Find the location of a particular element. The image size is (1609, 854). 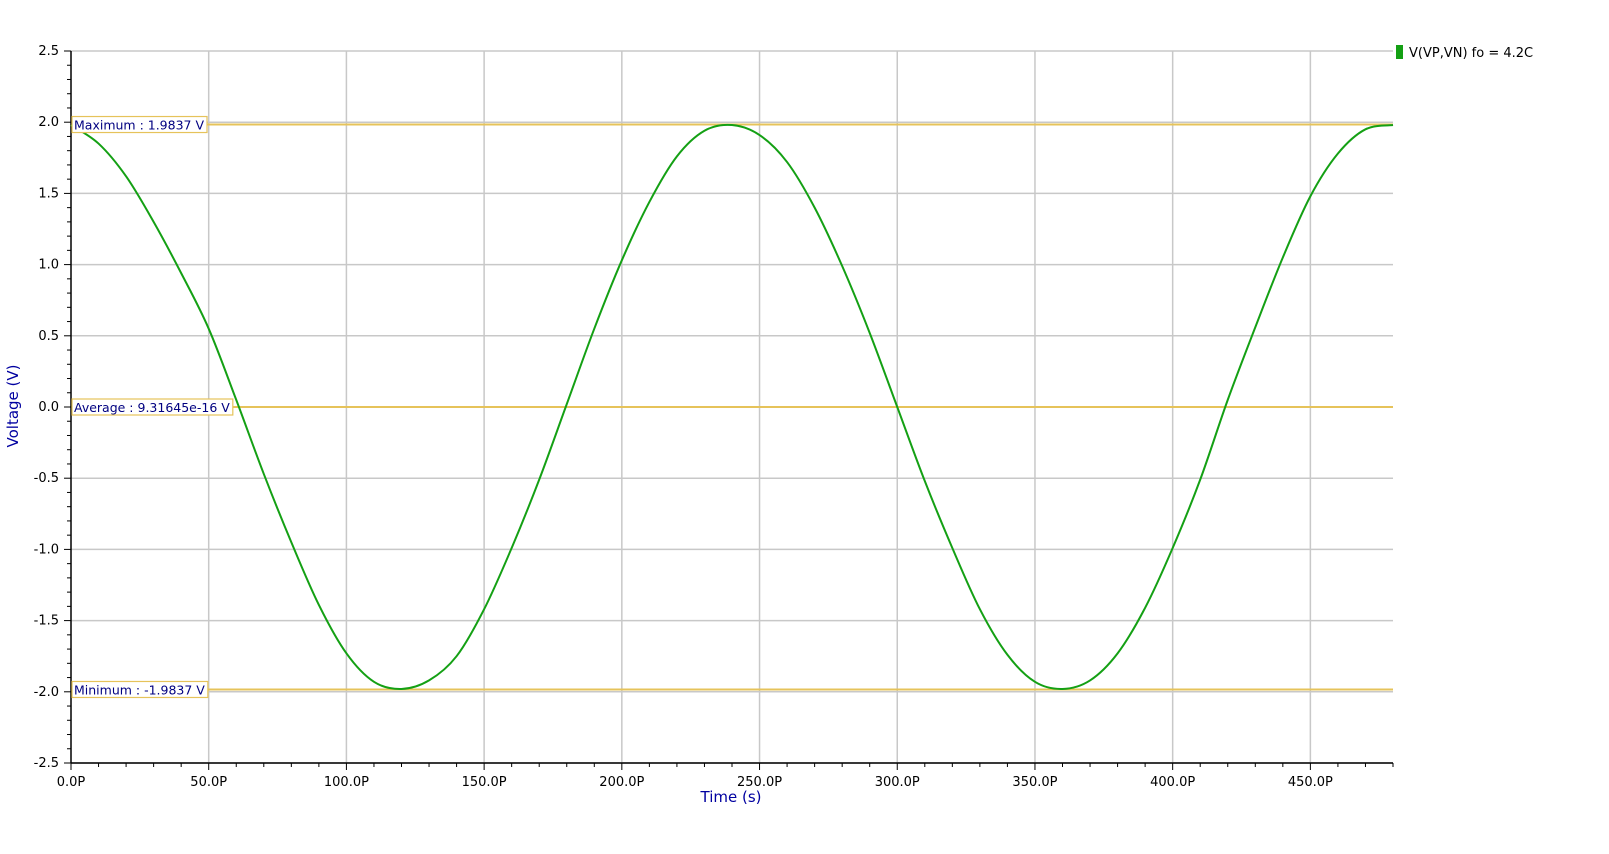

y-tick-label: 2.0 is located at coordinates (48, 122).